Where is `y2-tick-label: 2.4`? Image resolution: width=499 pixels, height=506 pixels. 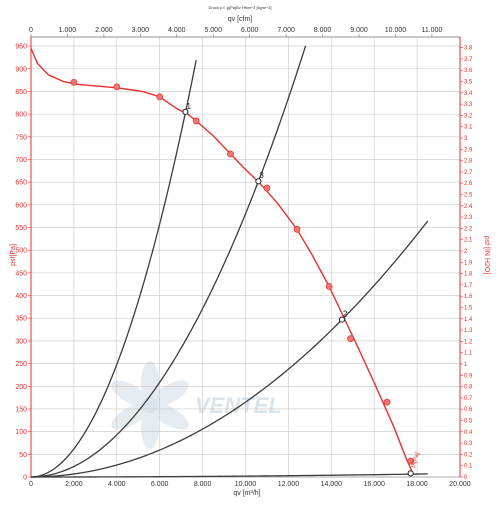 y2-tick-label: 2.4 is located at coordinates (468, 207).